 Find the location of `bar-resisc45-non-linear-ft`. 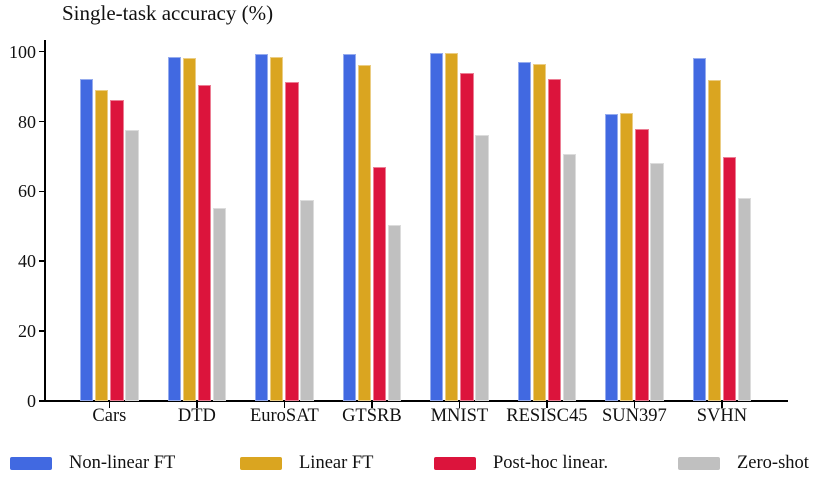

bar-resisc45-non-linear-ft is located at coordinates (524, 231).